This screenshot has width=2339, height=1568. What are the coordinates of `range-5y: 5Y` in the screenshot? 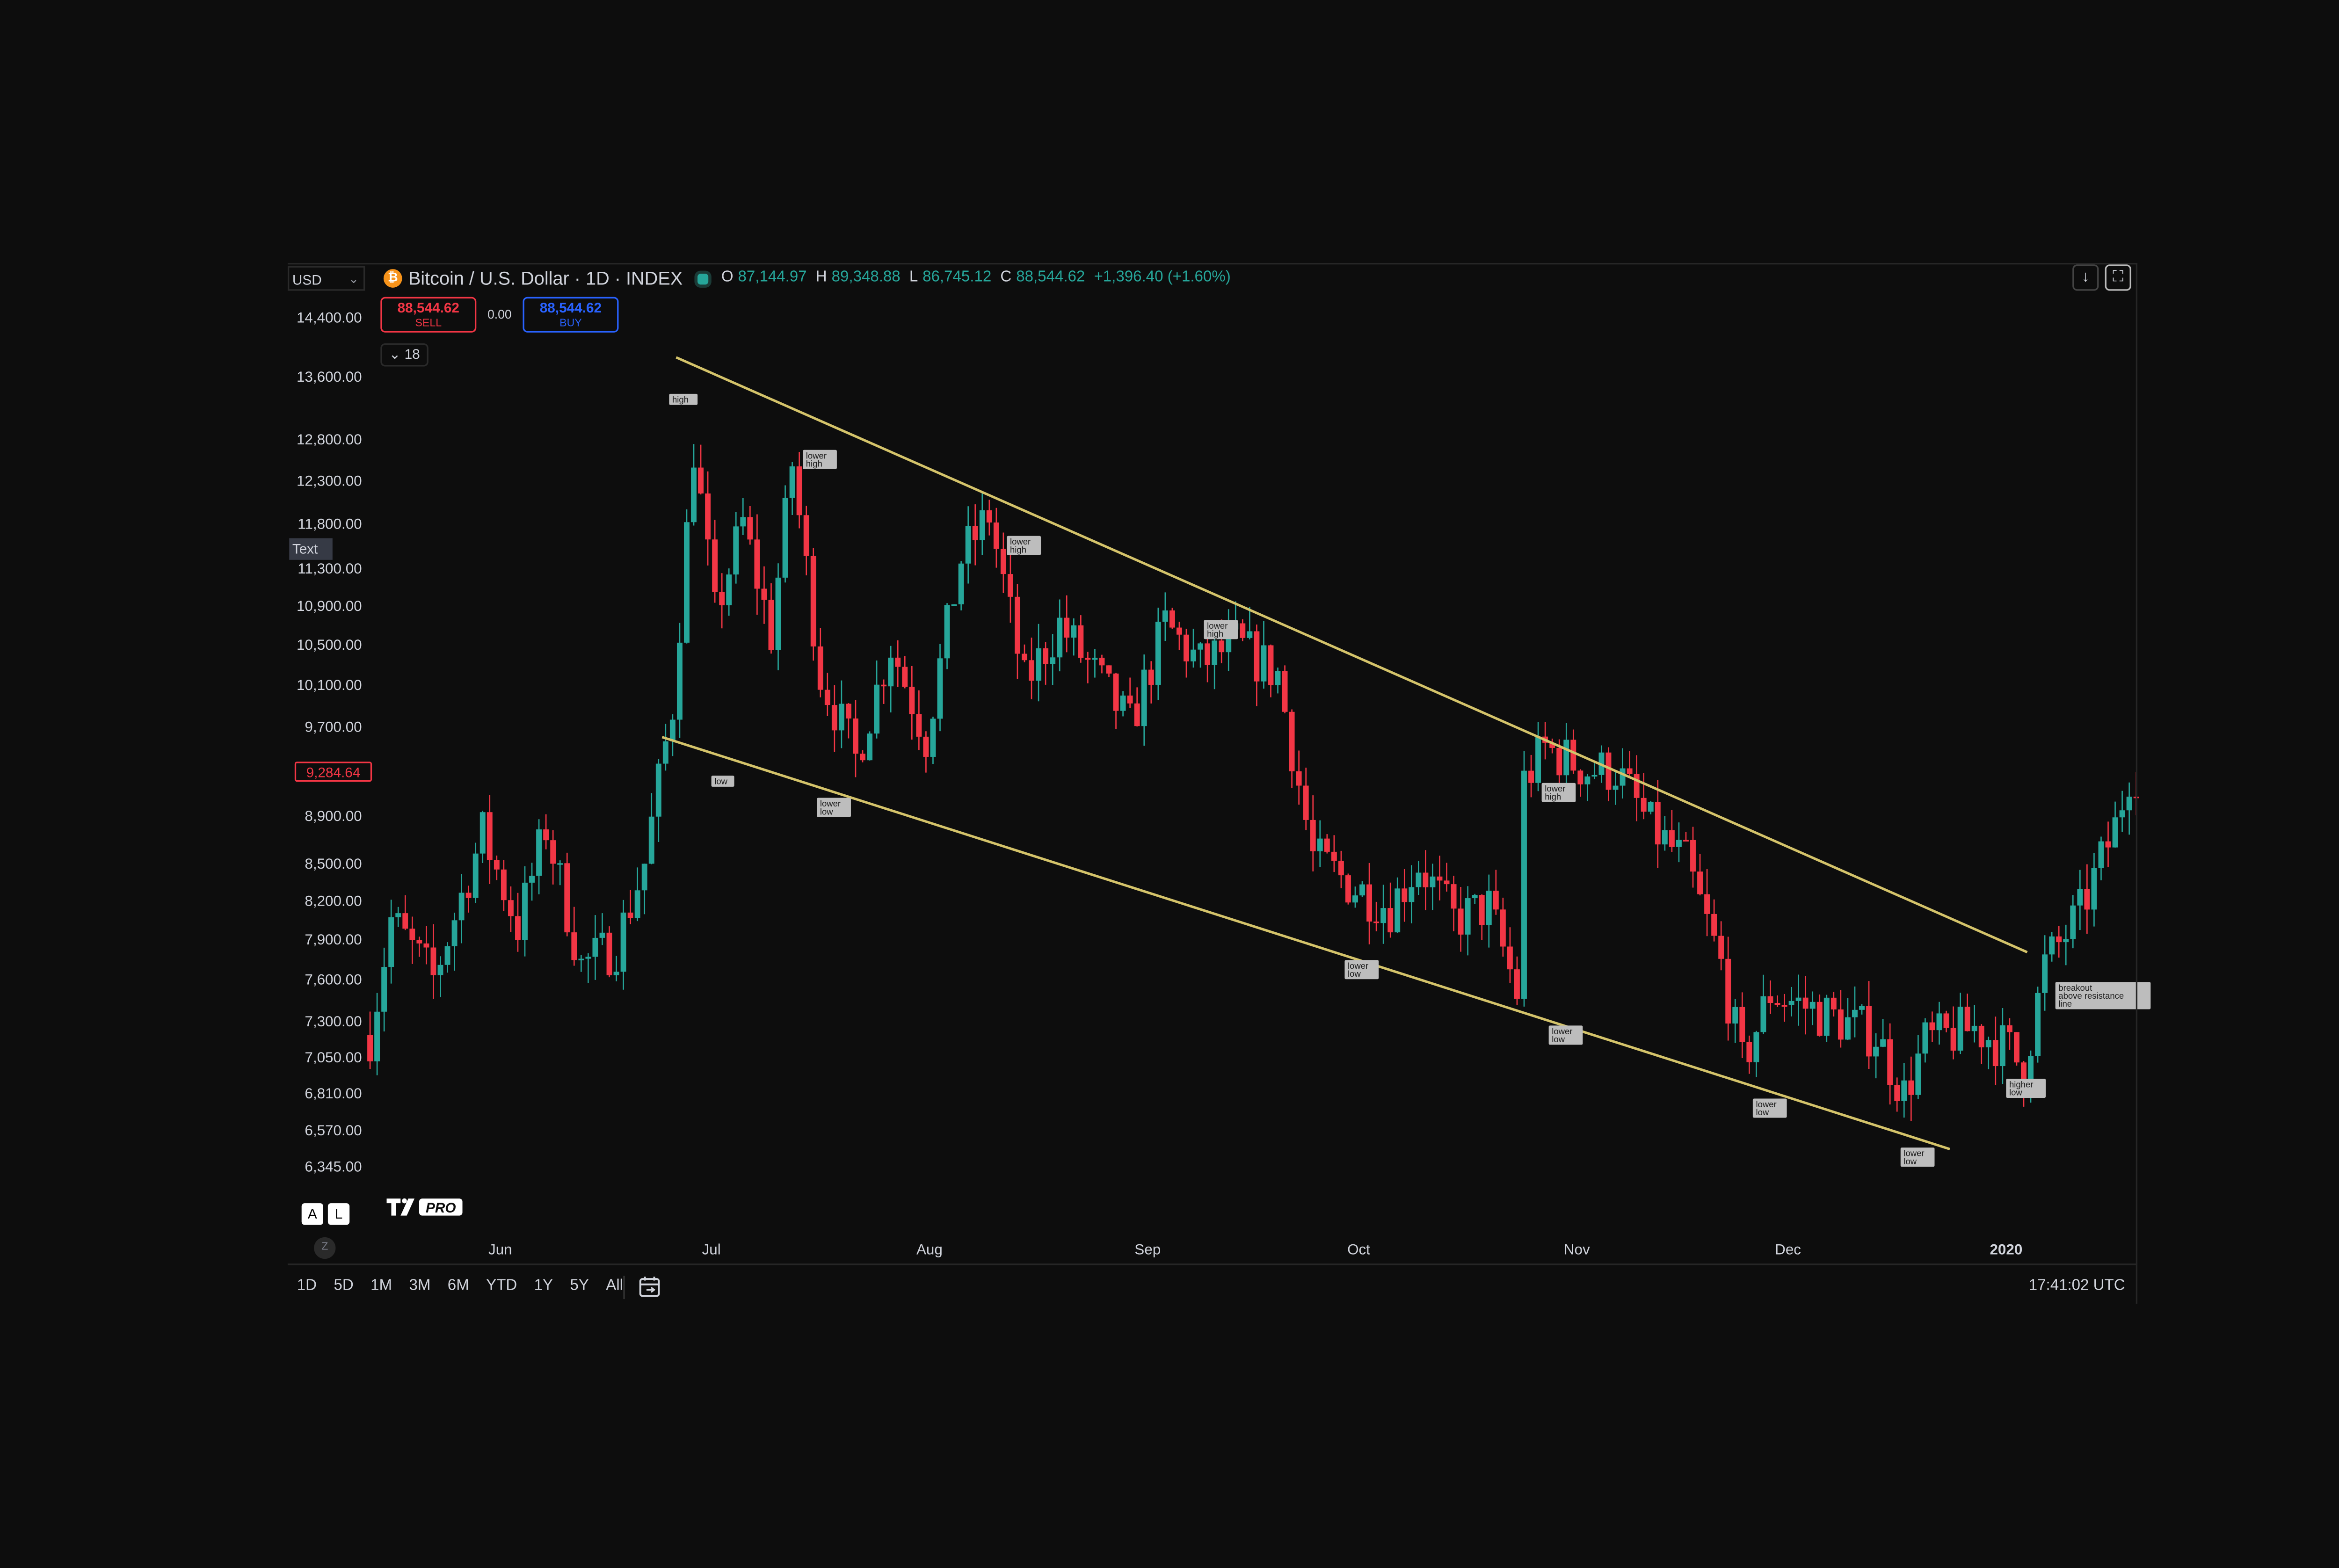 It's located at (579, 1286).